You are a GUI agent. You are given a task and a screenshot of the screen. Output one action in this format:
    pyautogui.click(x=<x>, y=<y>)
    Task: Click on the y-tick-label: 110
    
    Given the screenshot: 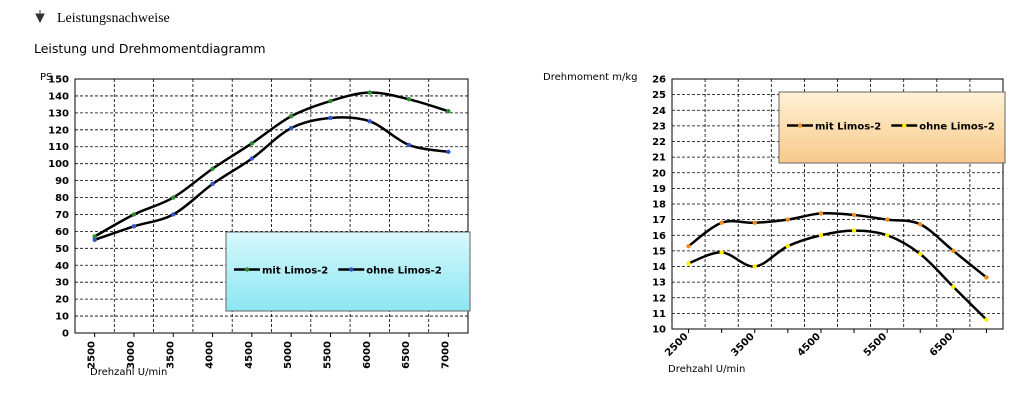 What is the action you would take?
    pyautogui.click(x=58, y=147)
    